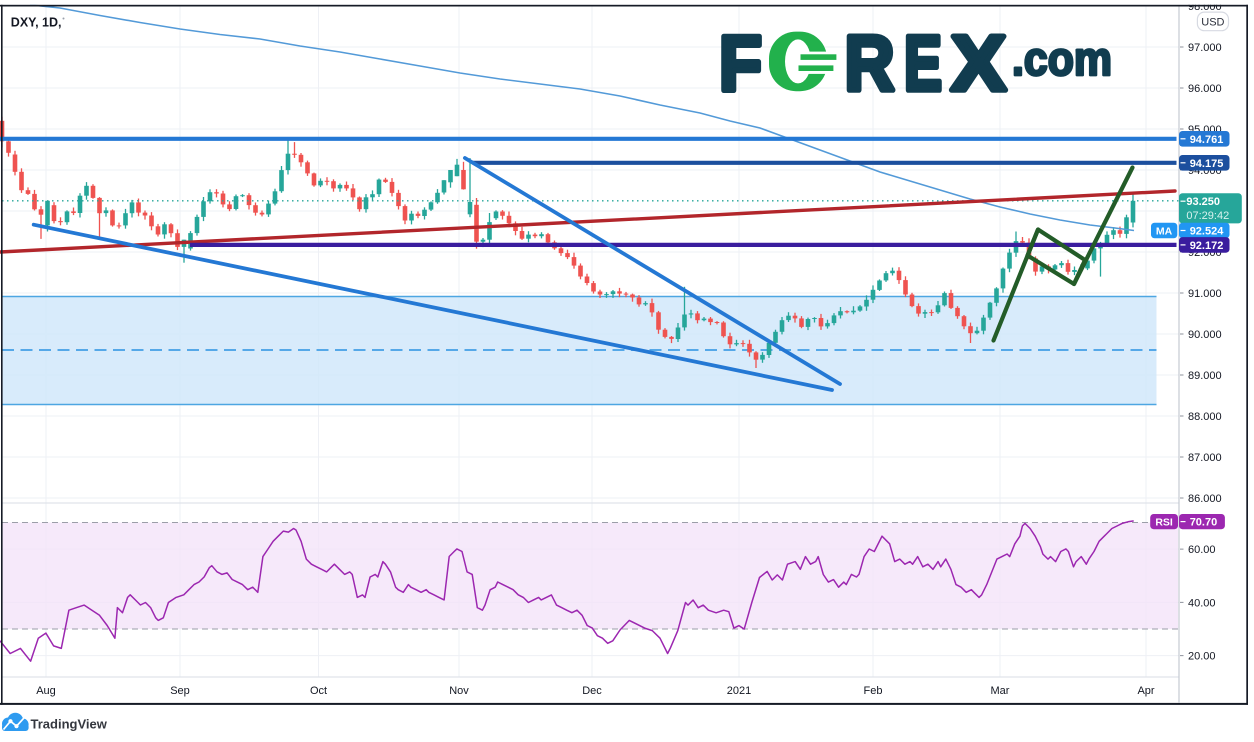  Describe the element at coordinates (1164, 231) in the screenshot. I see `svg-text: MA` at that location.